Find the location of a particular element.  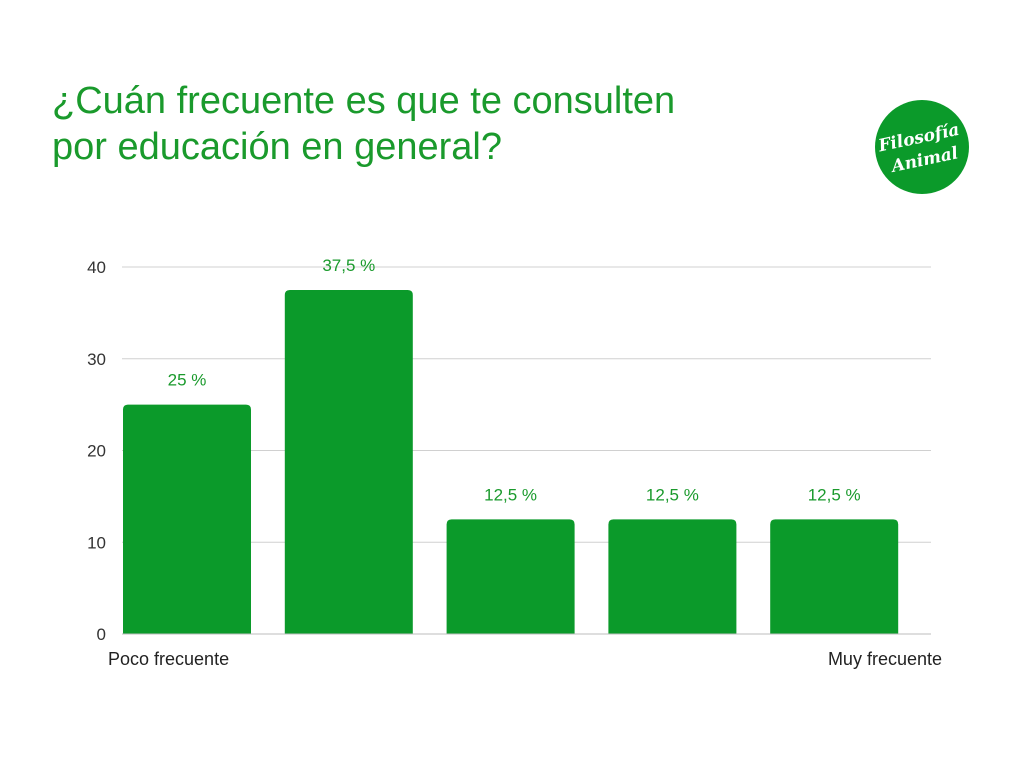

logo-circle is located at coordinates (922, 147).